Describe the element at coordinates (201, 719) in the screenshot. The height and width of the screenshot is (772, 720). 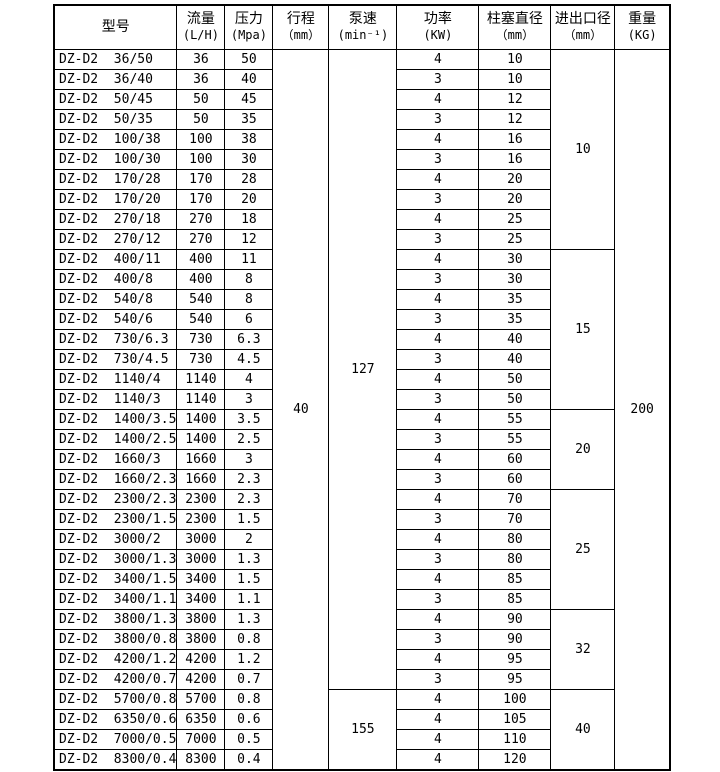
I see `flow-cell: 6350` at that location.